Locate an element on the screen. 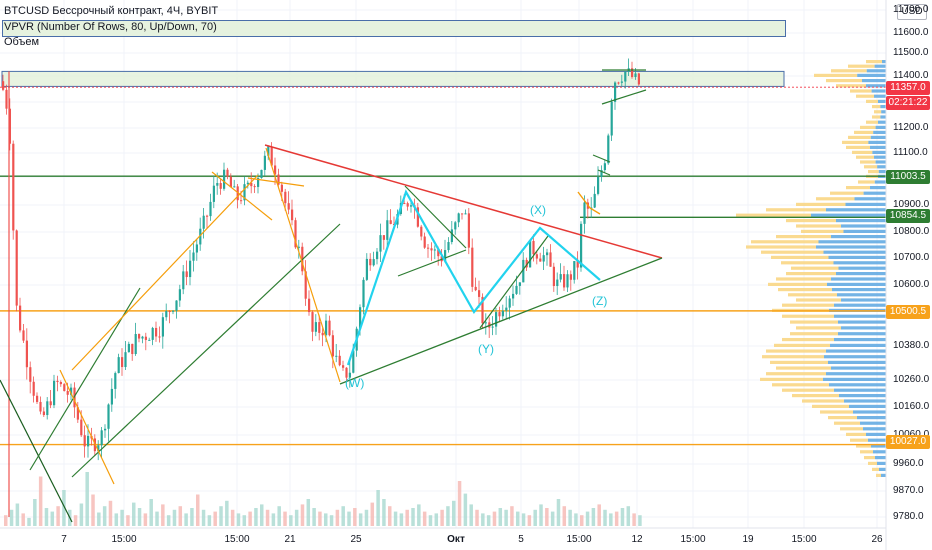  trend-line-a is located at coordinates (36, 451).